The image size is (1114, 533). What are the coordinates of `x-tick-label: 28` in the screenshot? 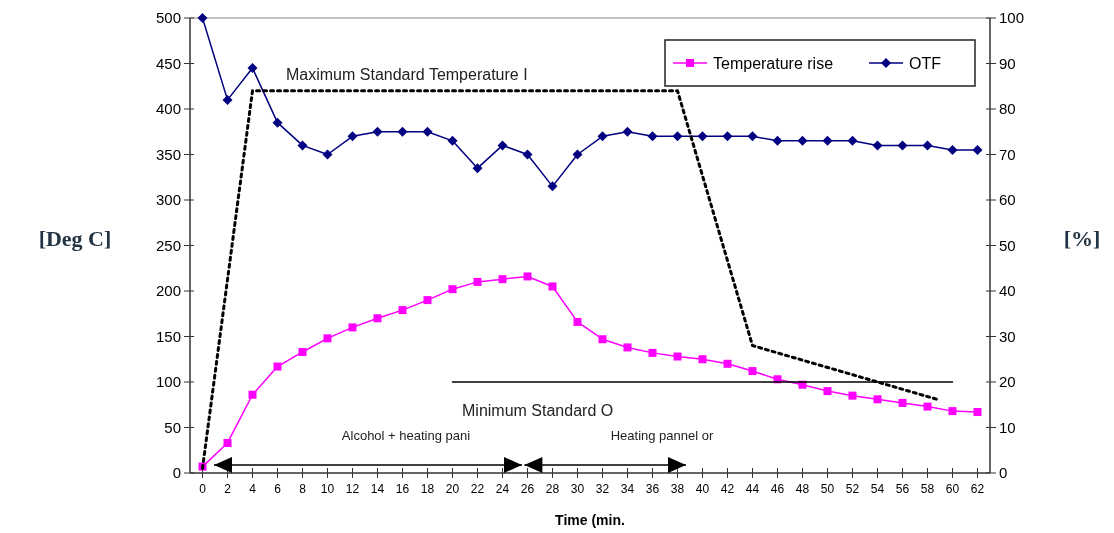 It's located at (552, 489).